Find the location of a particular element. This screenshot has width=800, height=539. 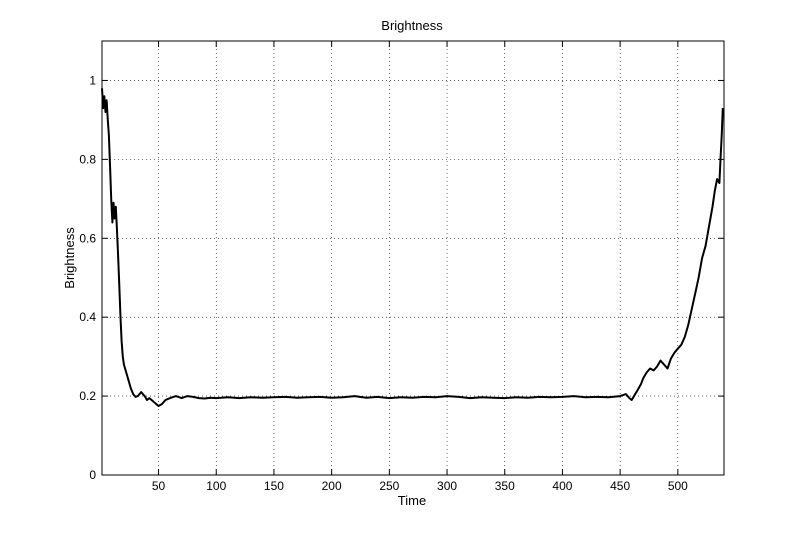

chart-title: Brightness is located at coordinates (412, 25).